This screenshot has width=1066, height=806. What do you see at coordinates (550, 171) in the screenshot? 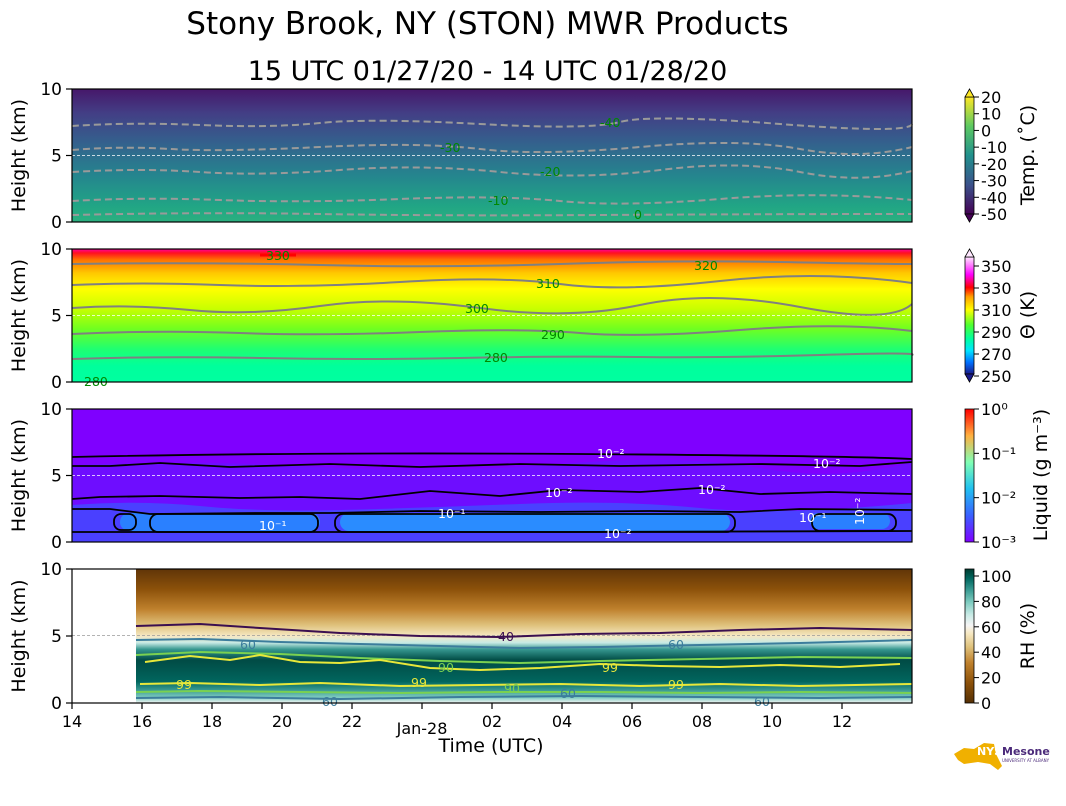
I see `temp-label-minus20: -20` at bounding box center [550, 171].